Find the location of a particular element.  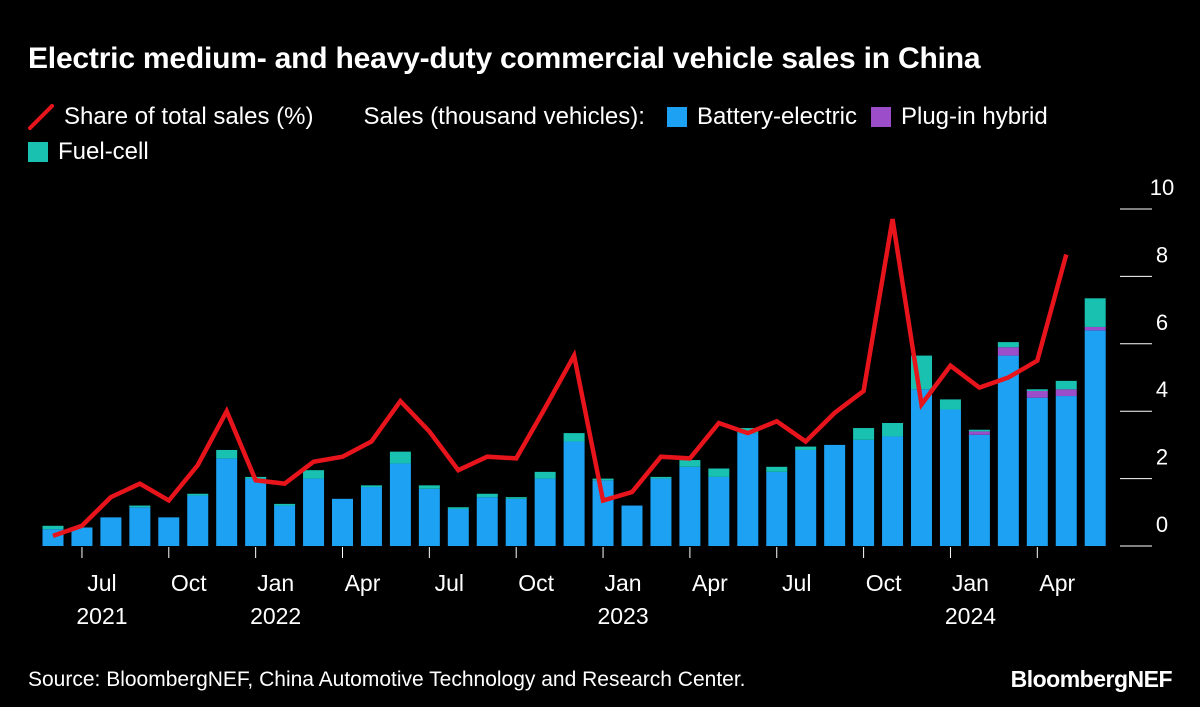

y-tick-label: 10 is located at coordinates (1162, 187).